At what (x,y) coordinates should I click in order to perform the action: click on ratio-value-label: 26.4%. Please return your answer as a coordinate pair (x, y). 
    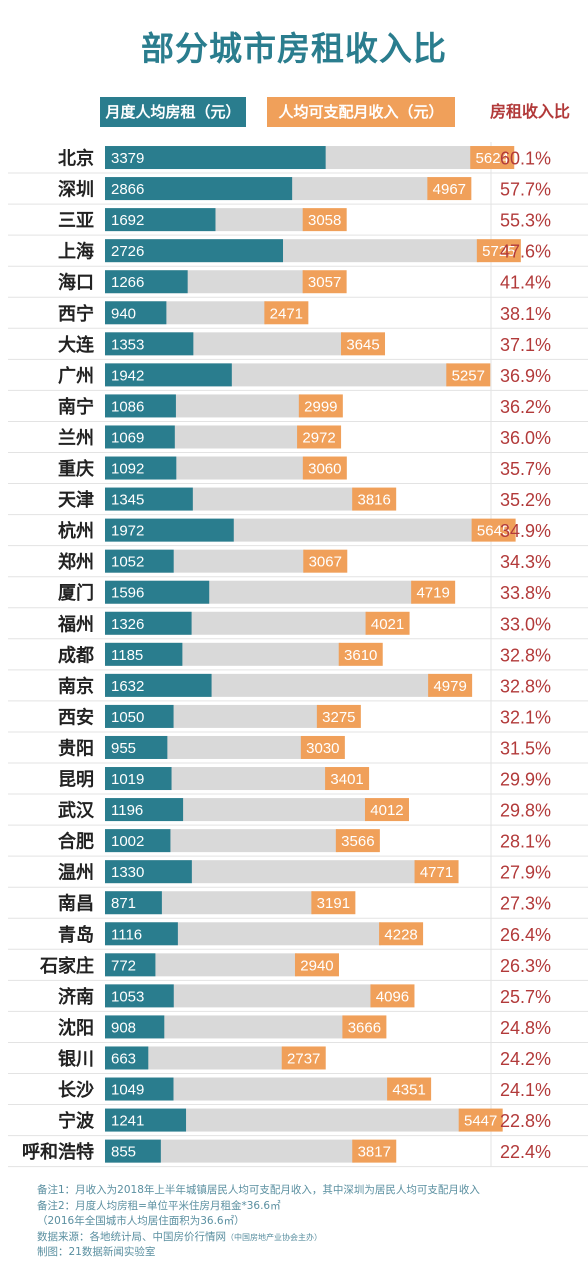
    Looking at the image, I should click on (525, 935).